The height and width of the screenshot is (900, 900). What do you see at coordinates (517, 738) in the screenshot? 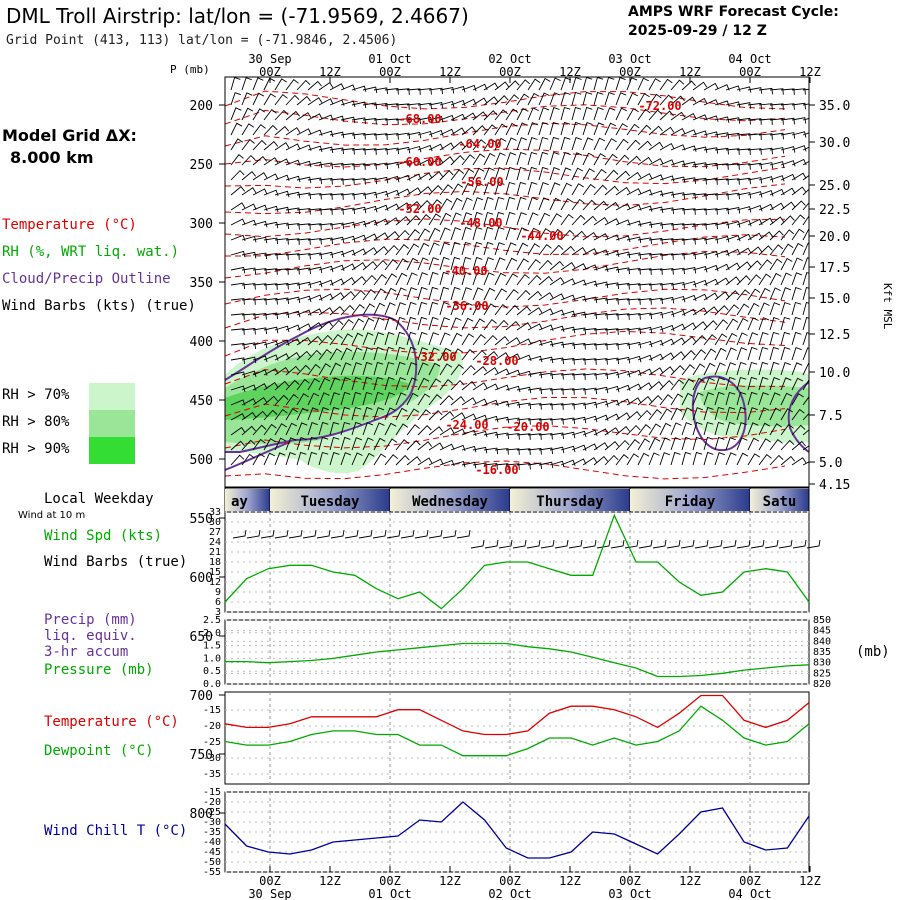
I see `temp-frame` at bounding box center [517, 738].